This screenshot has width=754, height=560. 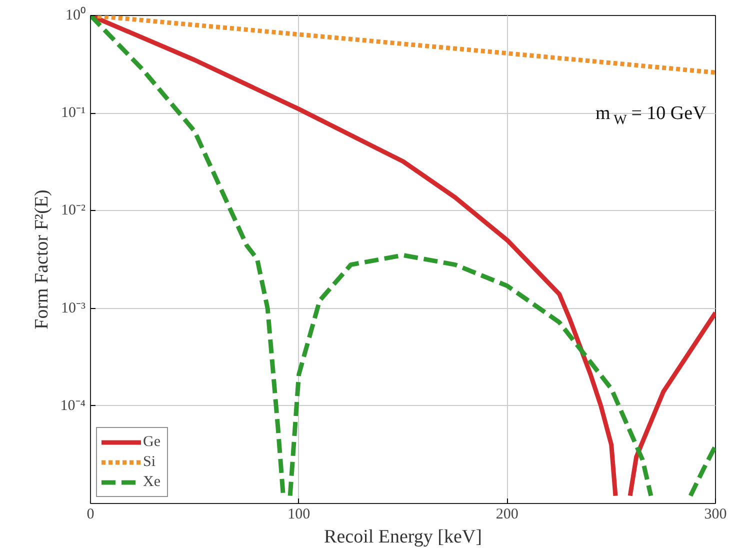 I want to click on y-tick-label: 10⁻⁴, so click(x=73, y=406).